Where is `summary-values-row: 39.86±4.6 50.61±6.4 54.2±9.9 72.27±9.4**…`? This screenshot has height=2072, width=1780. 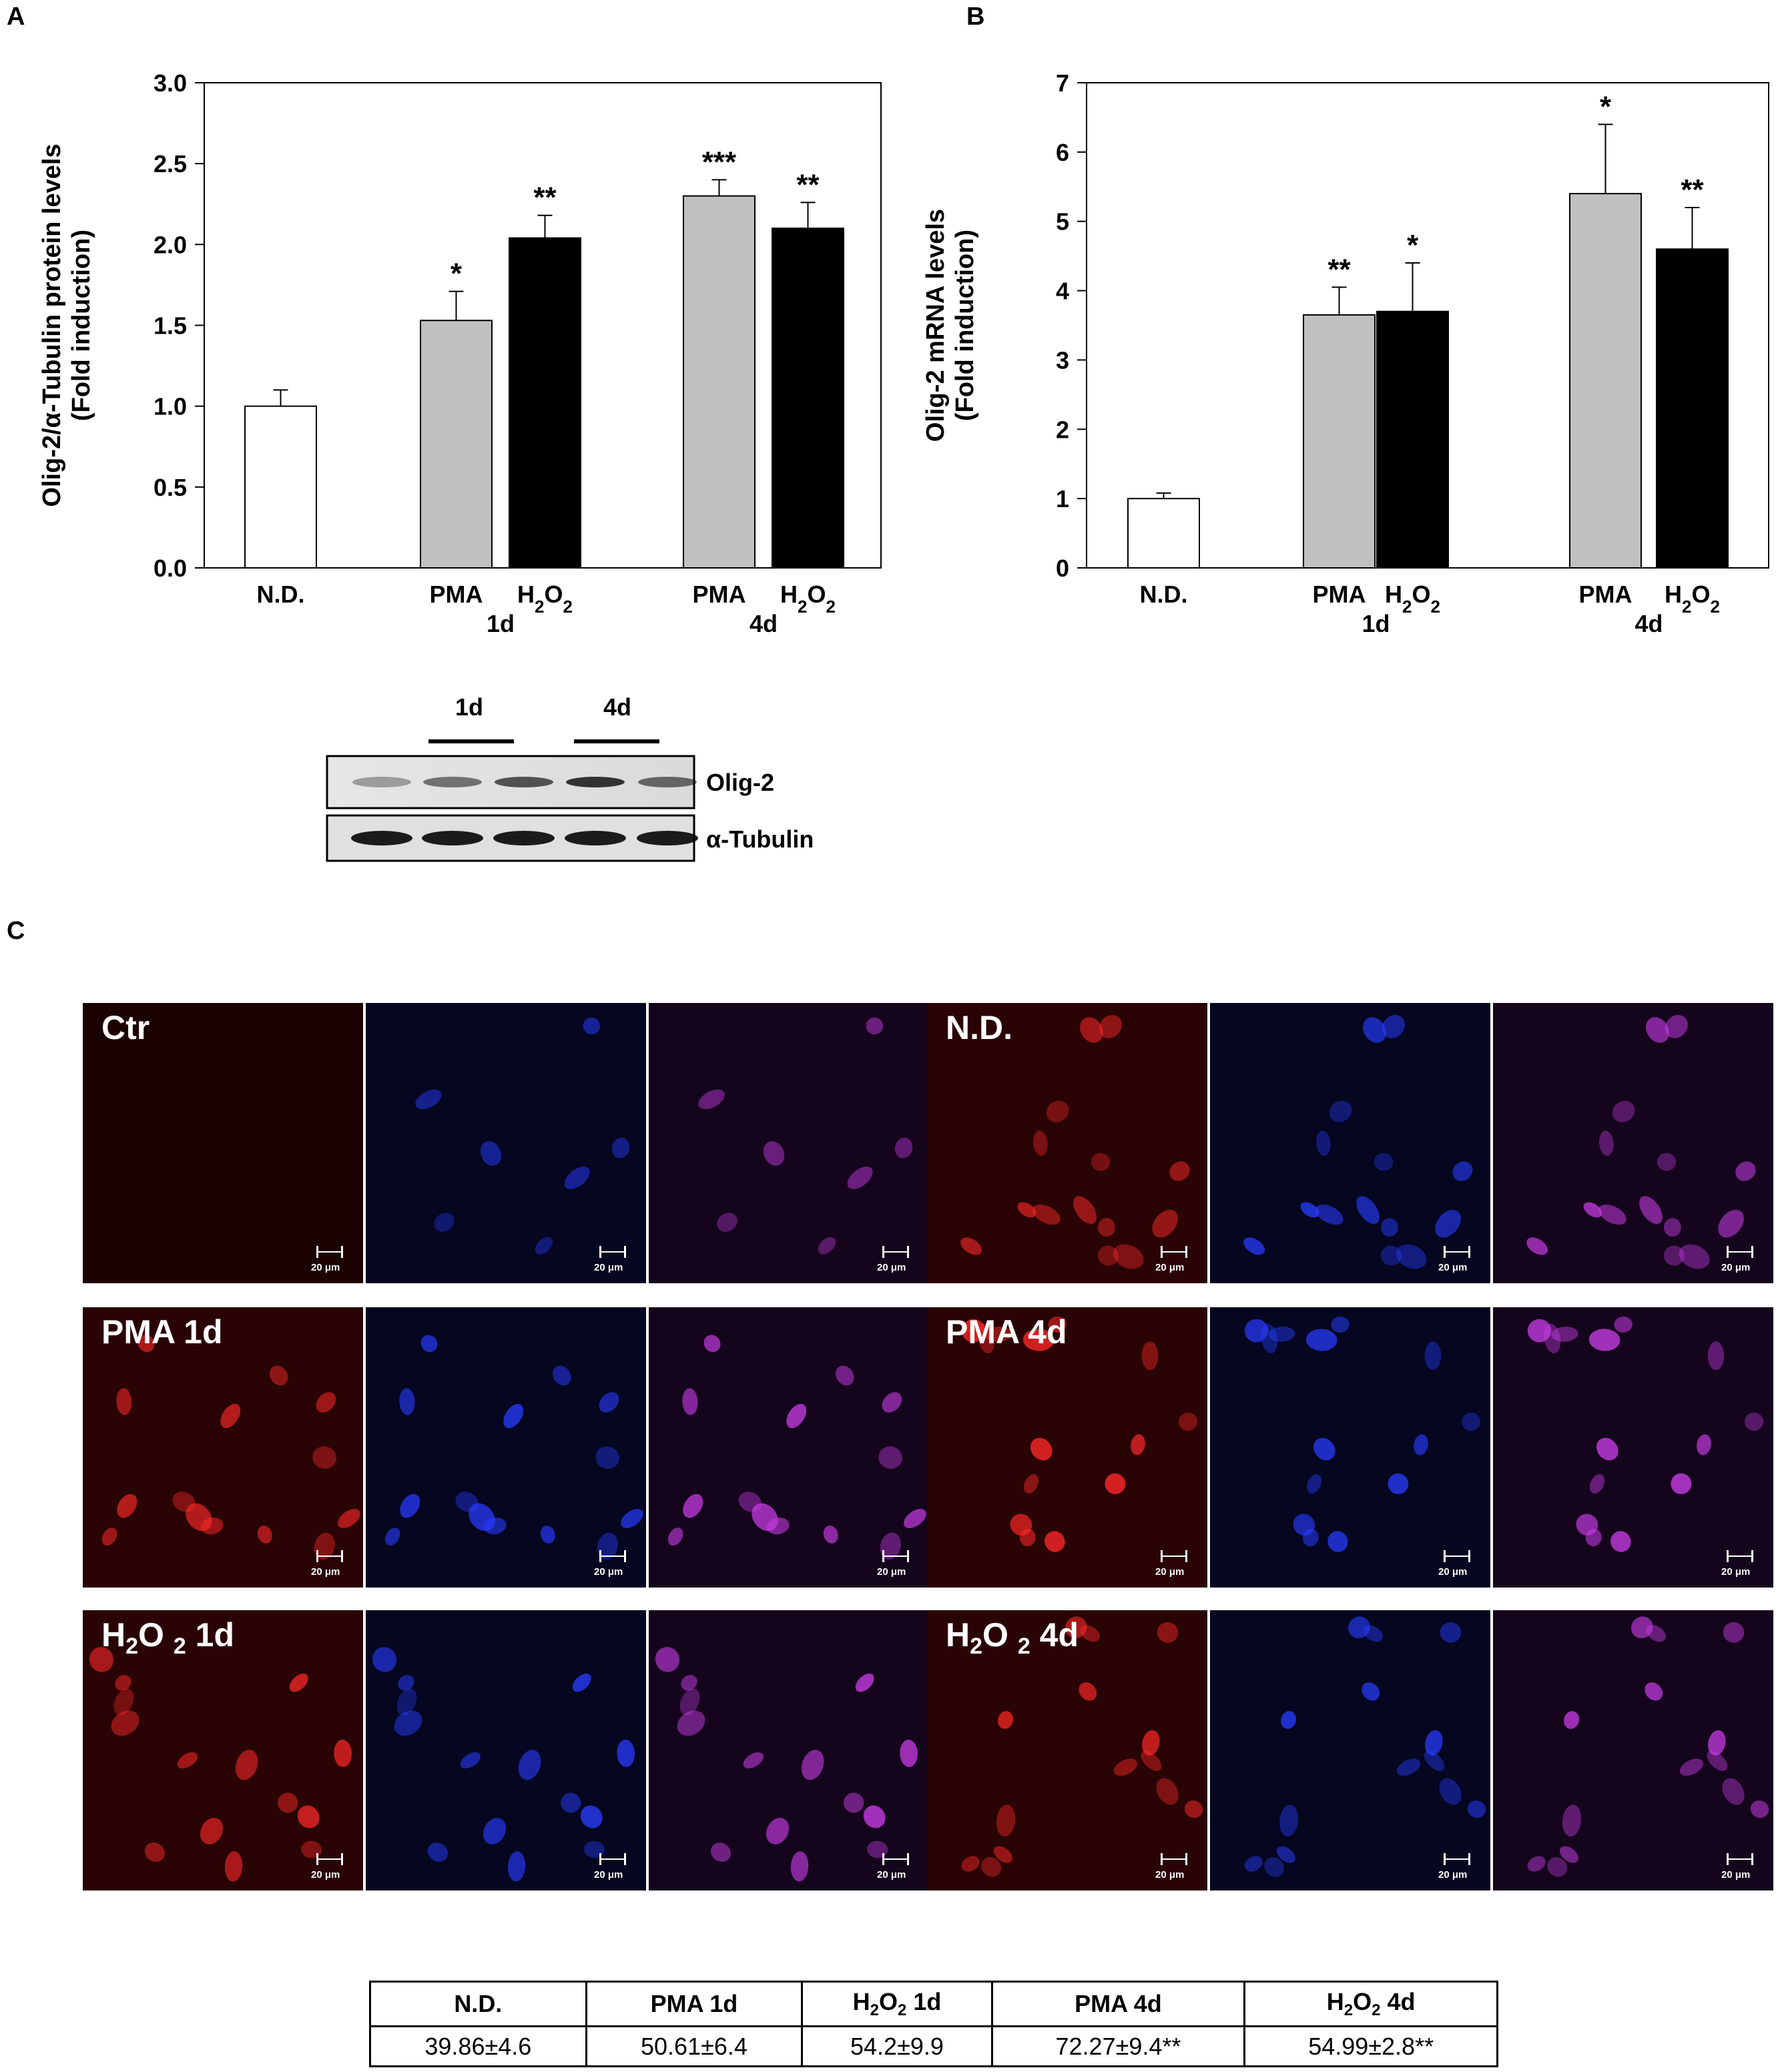
summary-values-row: 39.86±4.6 50.61±6.4 54.2±9.9 72.27±9.4**… is located at coordinates (934, 2046).